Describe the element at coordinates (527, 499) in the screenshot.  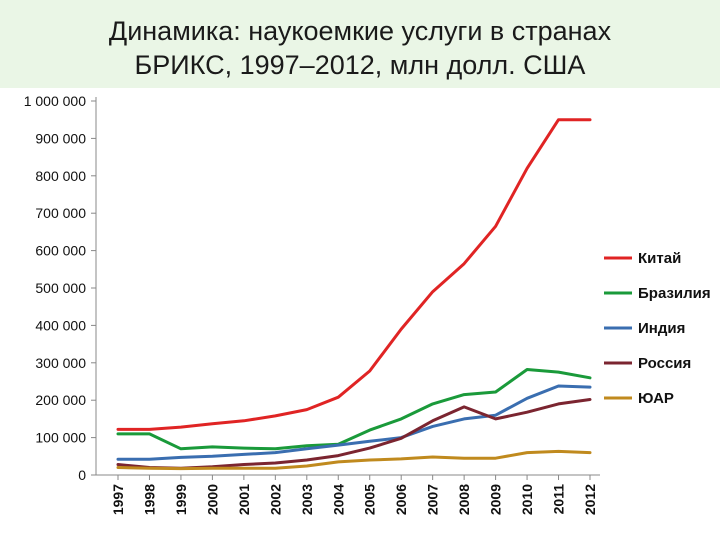
I see `x-tick-label: 2010` at that location.